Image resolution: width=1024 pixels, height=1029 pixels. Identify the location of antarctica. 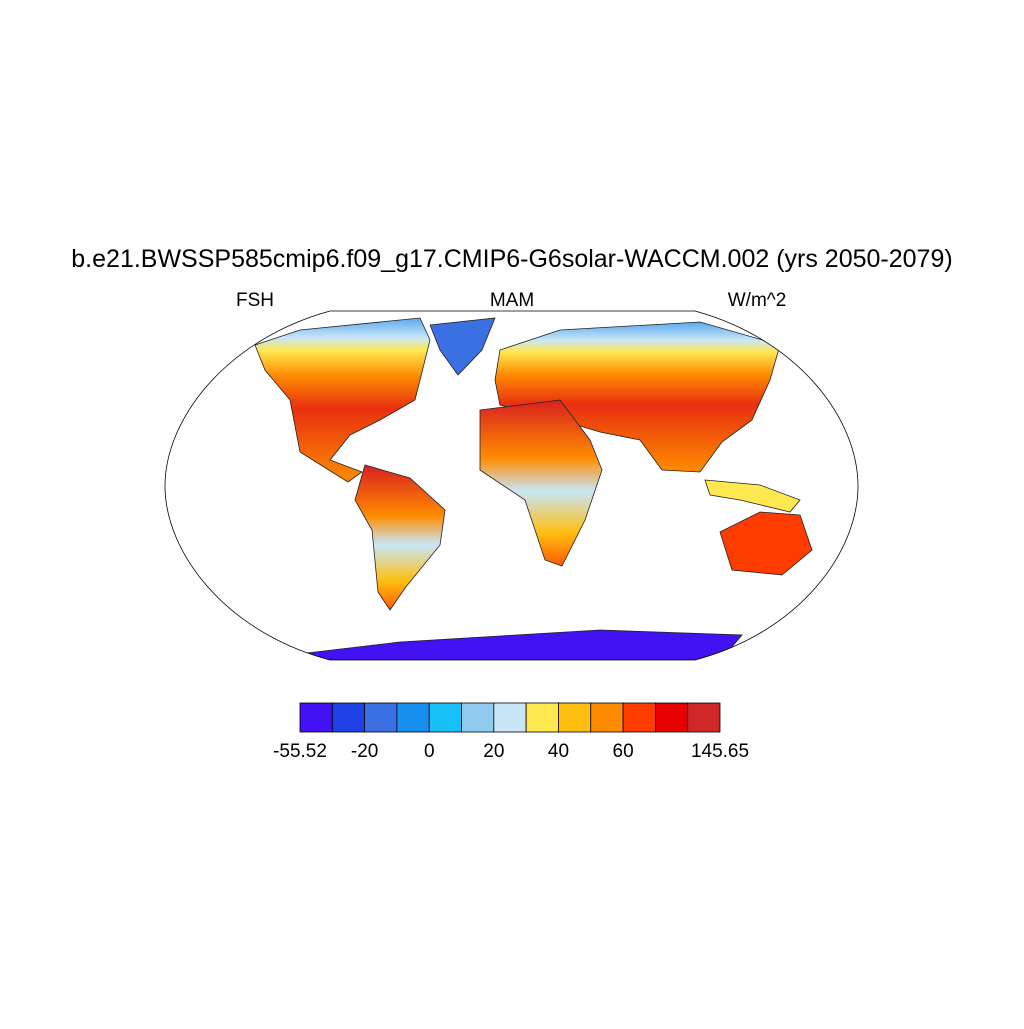
(516, 644).